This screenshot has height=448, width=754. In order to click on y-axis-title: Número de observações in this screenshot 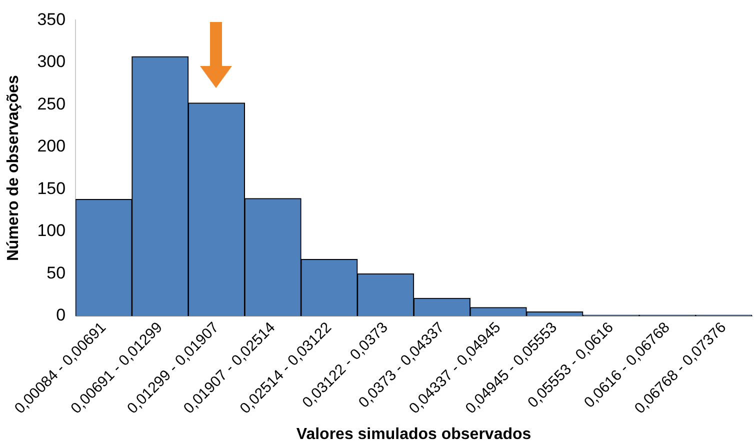, I will do `click(13, 168)`.